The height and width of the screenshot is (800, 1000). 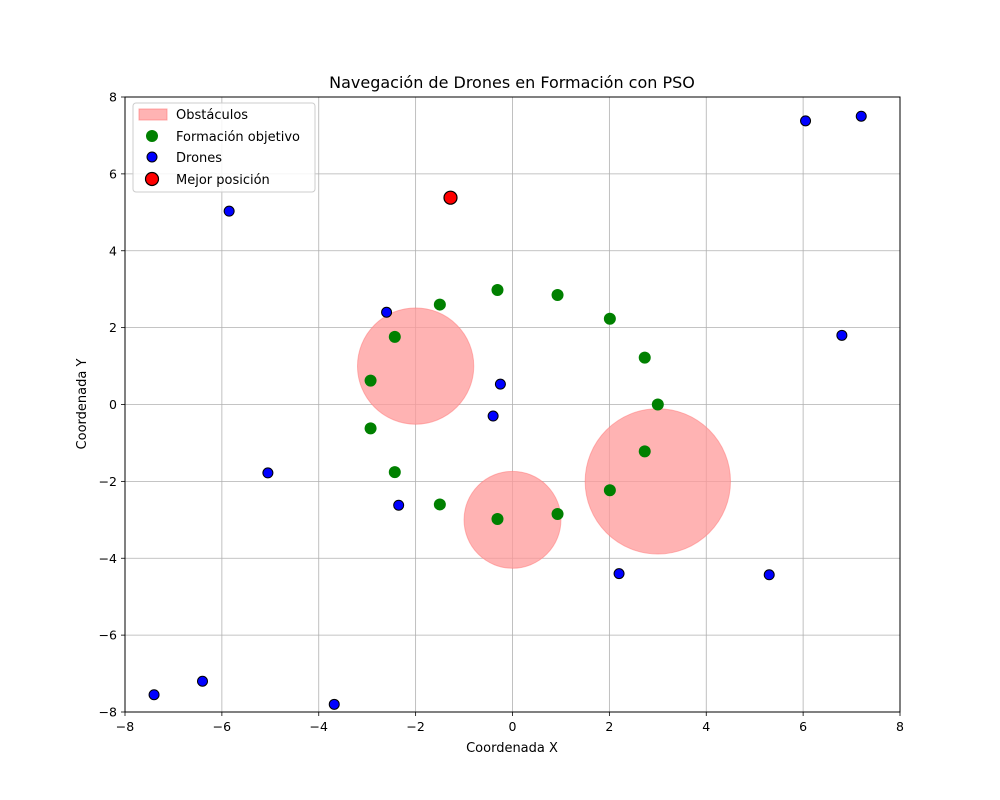 What do you see at coordinates (803, 726) in the screenshot?
I see `x-tick-label: 6` at bounding box center [803, 726].